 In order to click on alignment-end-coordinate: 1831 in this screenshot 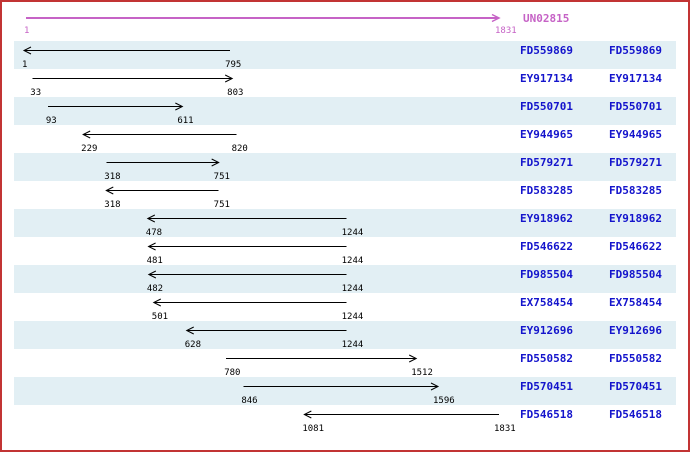, I will do `click(505, 429)`.